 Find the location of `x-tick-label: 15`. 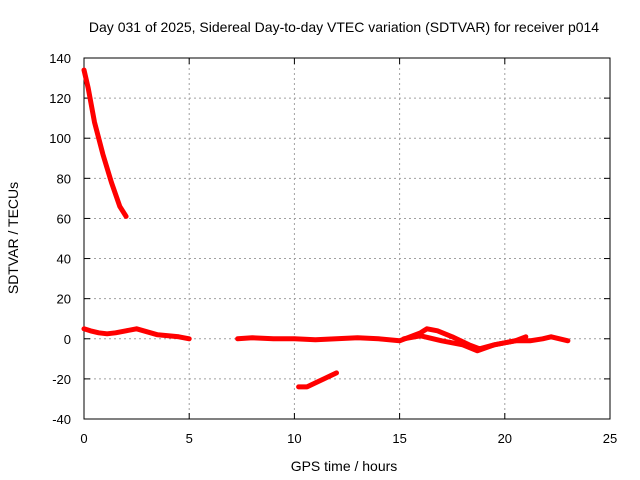

x-tick-label: 15 is located at coordinates (399, 438).